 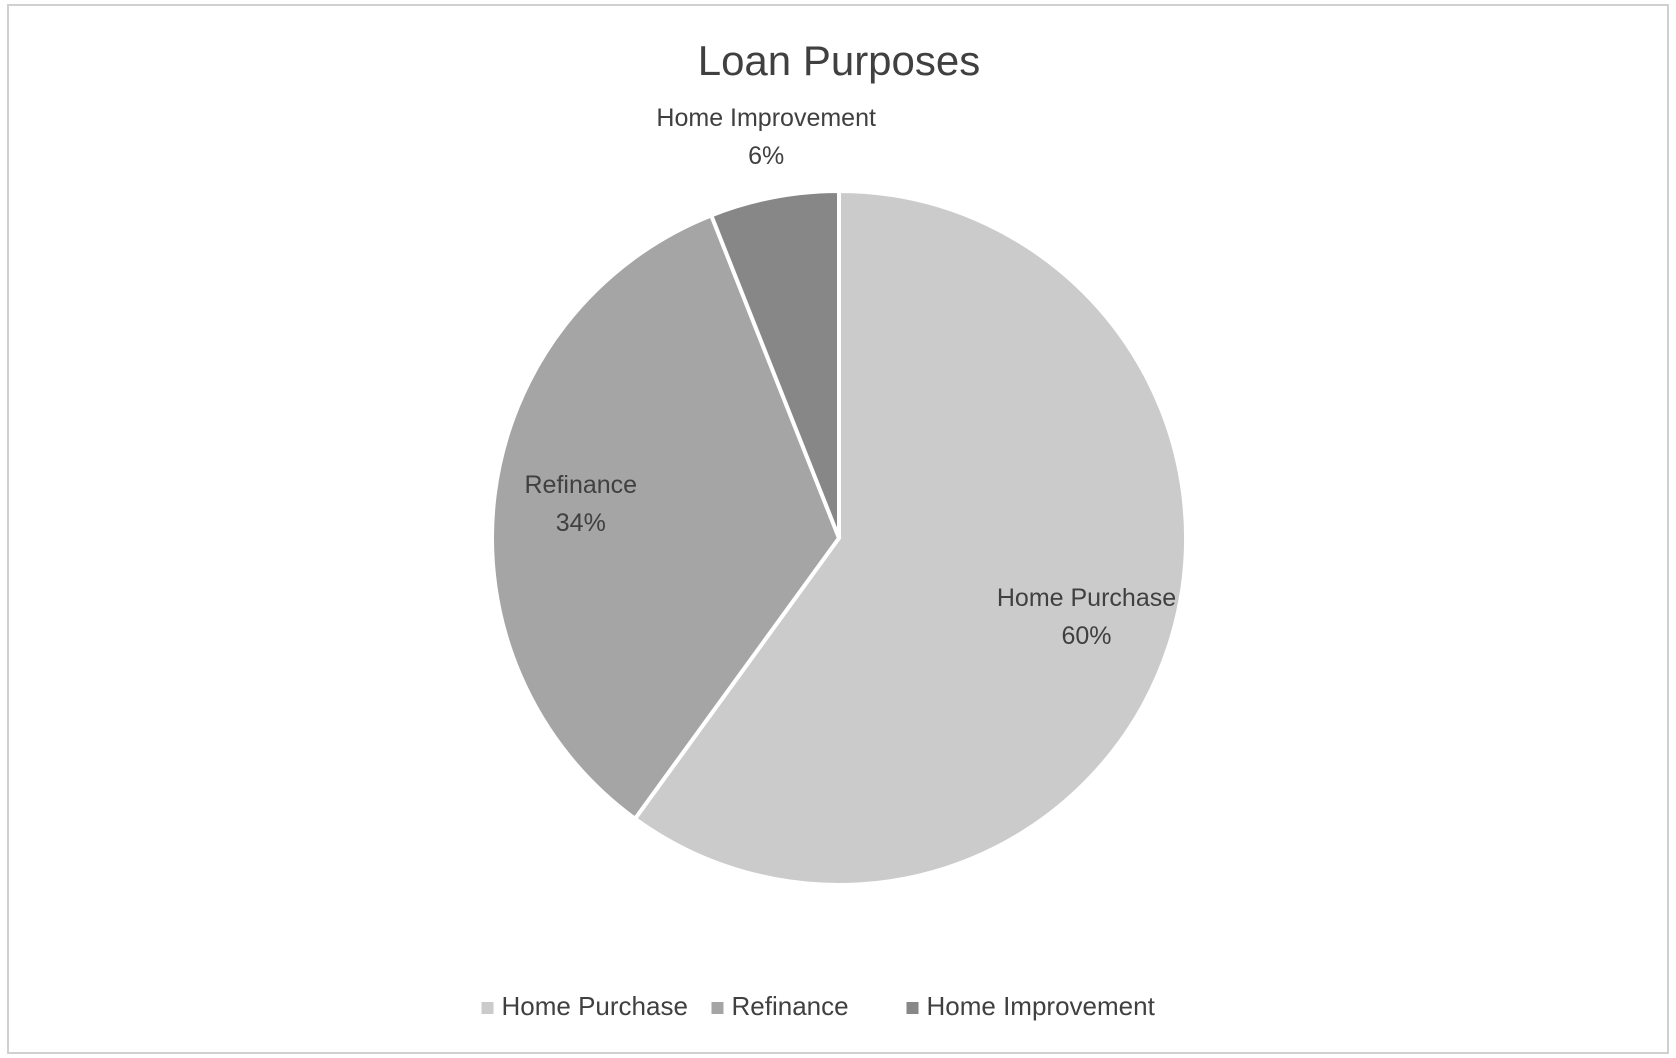 I want to click on legend-label: Home Purchase, so click(x=595, y=1006).